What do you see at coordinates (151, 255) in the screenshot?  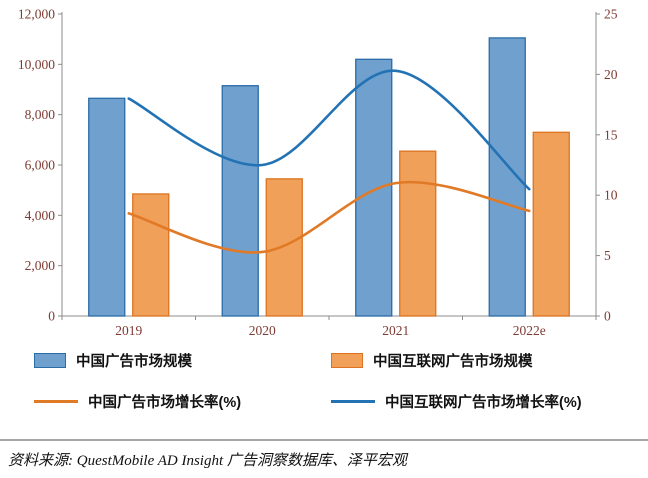 I see `bar-orange-2019` at bounding box center [151, 255].